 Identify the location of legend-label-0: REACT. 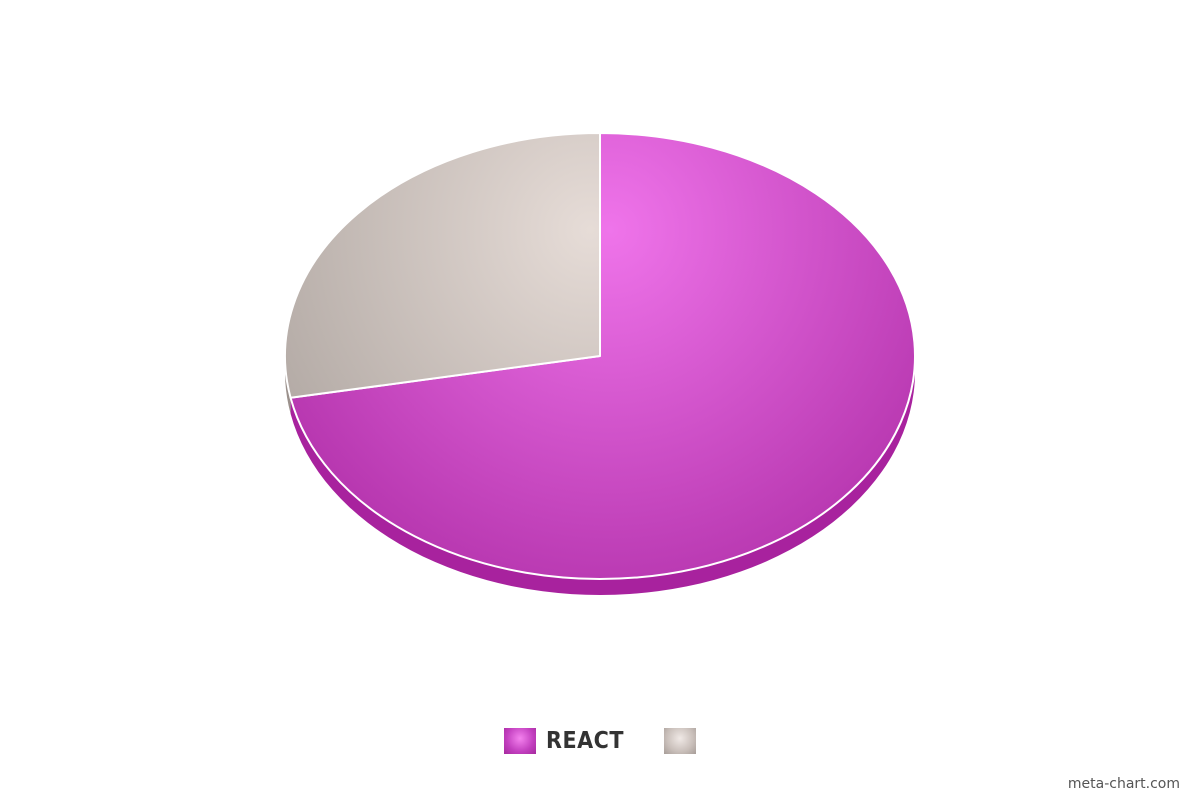
(585, 741).